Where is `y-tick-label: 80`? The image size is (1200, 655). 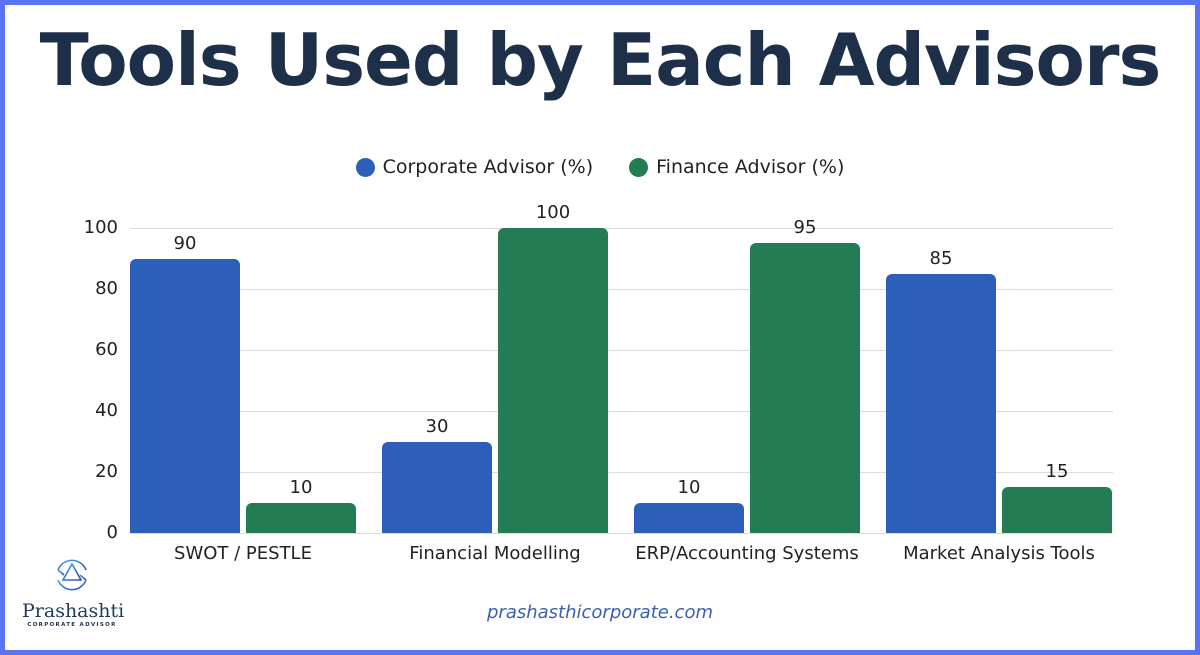
y-tick-label: 80 is located at coordinates (106, 288).